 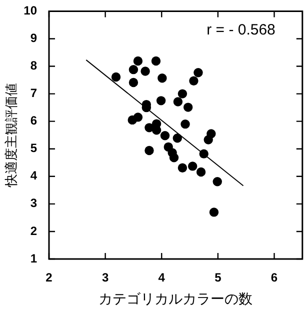 What do you see at coordinates (241, 29) in the screenshot?
I see `annotation: r = - 0.568` at bounding box center [241, 29].